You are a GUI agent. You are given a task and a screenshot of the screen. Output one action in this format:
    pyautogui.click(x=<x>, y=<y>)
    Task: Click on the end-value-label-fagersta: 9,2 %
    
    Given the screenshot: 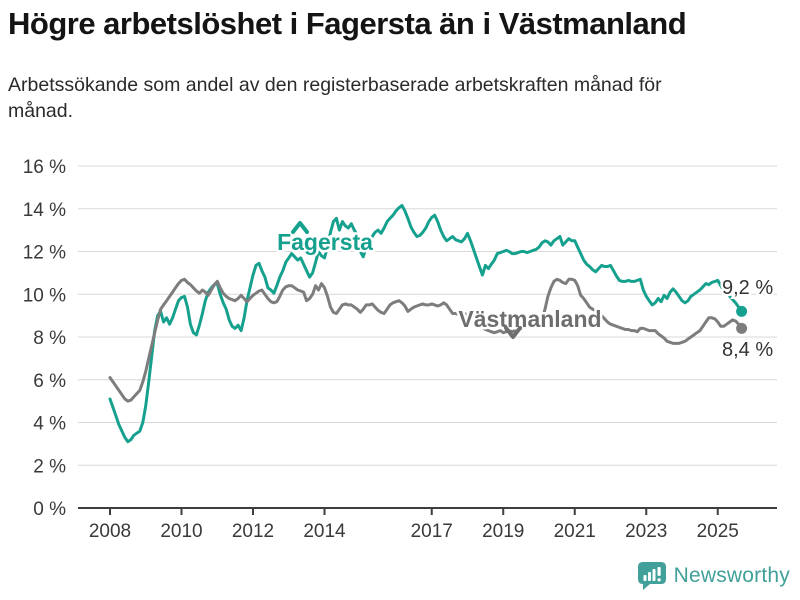 What is the action you would take?
    pyautogui.click(x=747, y=288)
    